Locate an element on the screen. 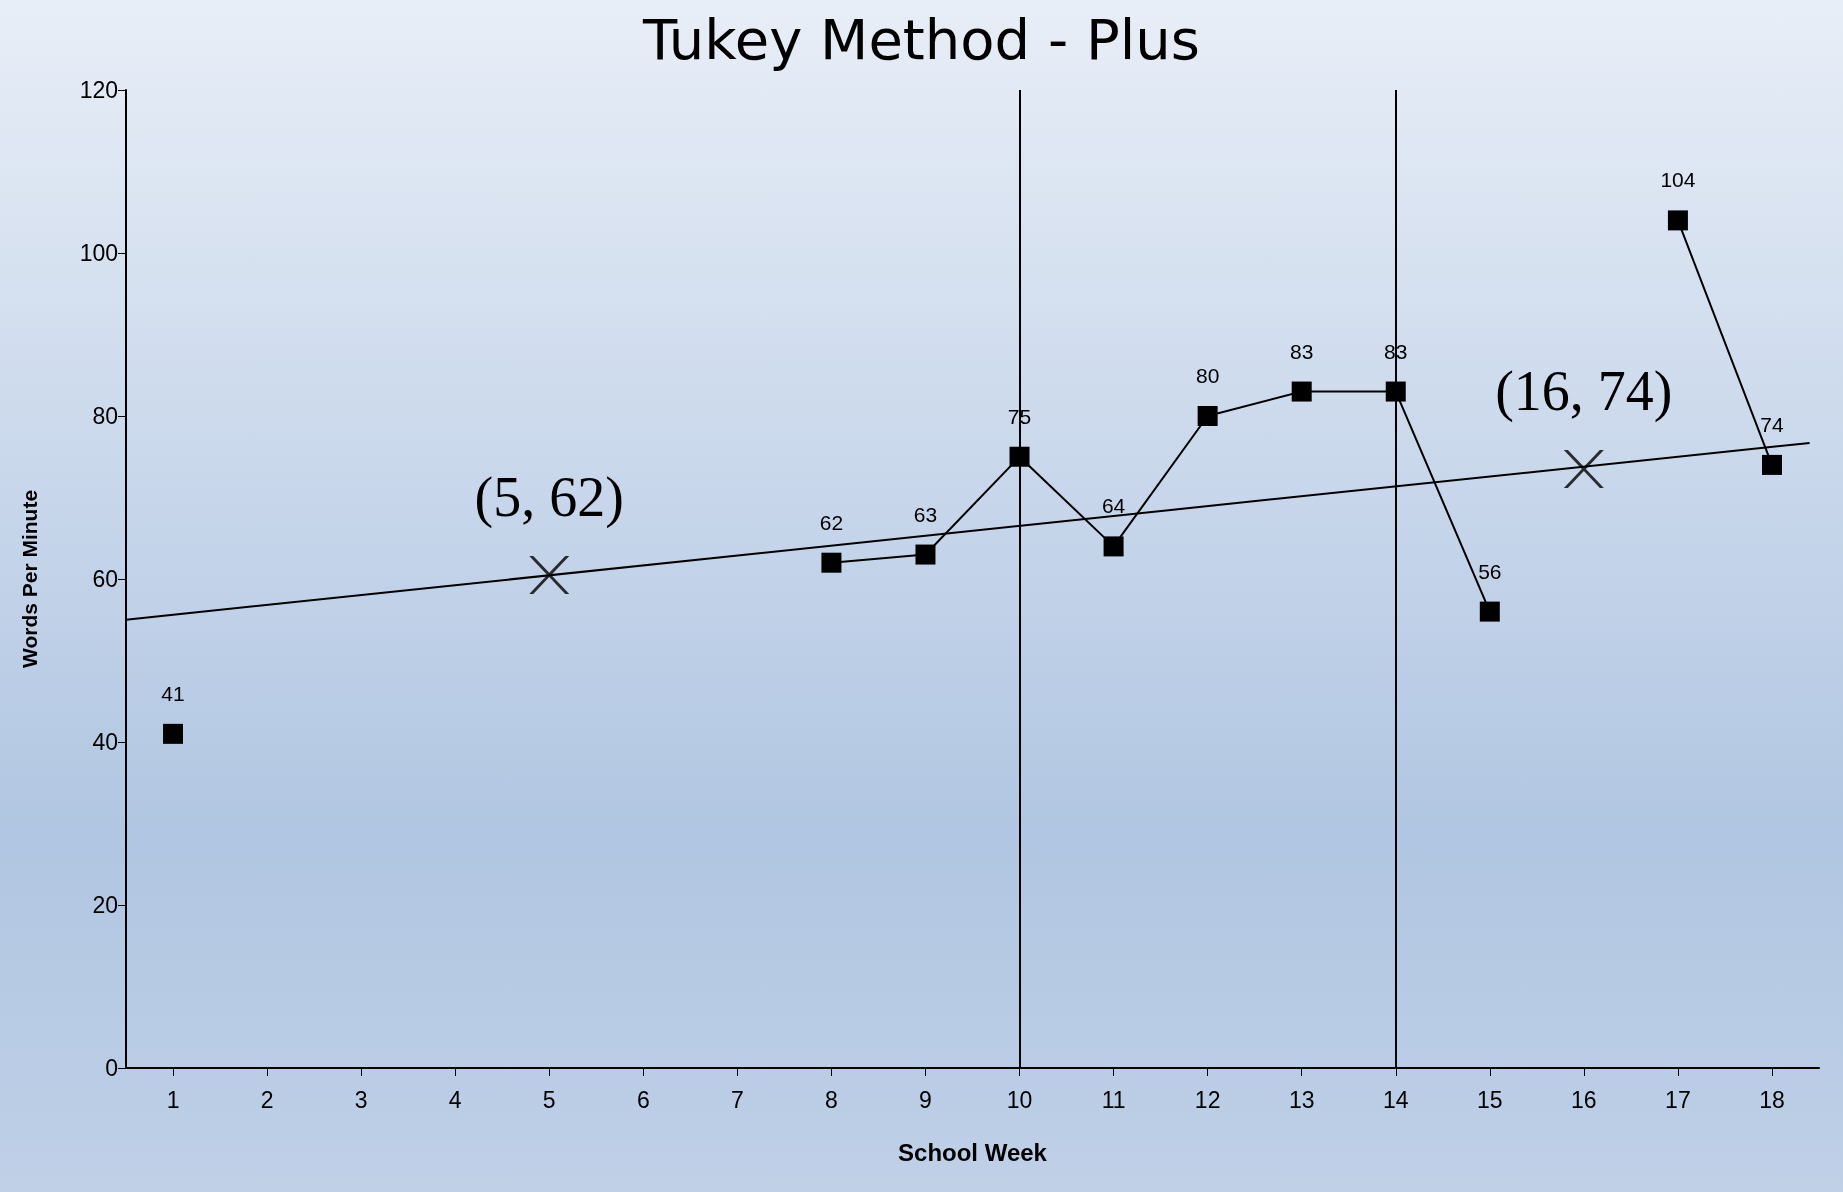 The height and width of the screenshot is (1192, 1843). x-tick-label: 14 is located at coordinates (1395, 1099).